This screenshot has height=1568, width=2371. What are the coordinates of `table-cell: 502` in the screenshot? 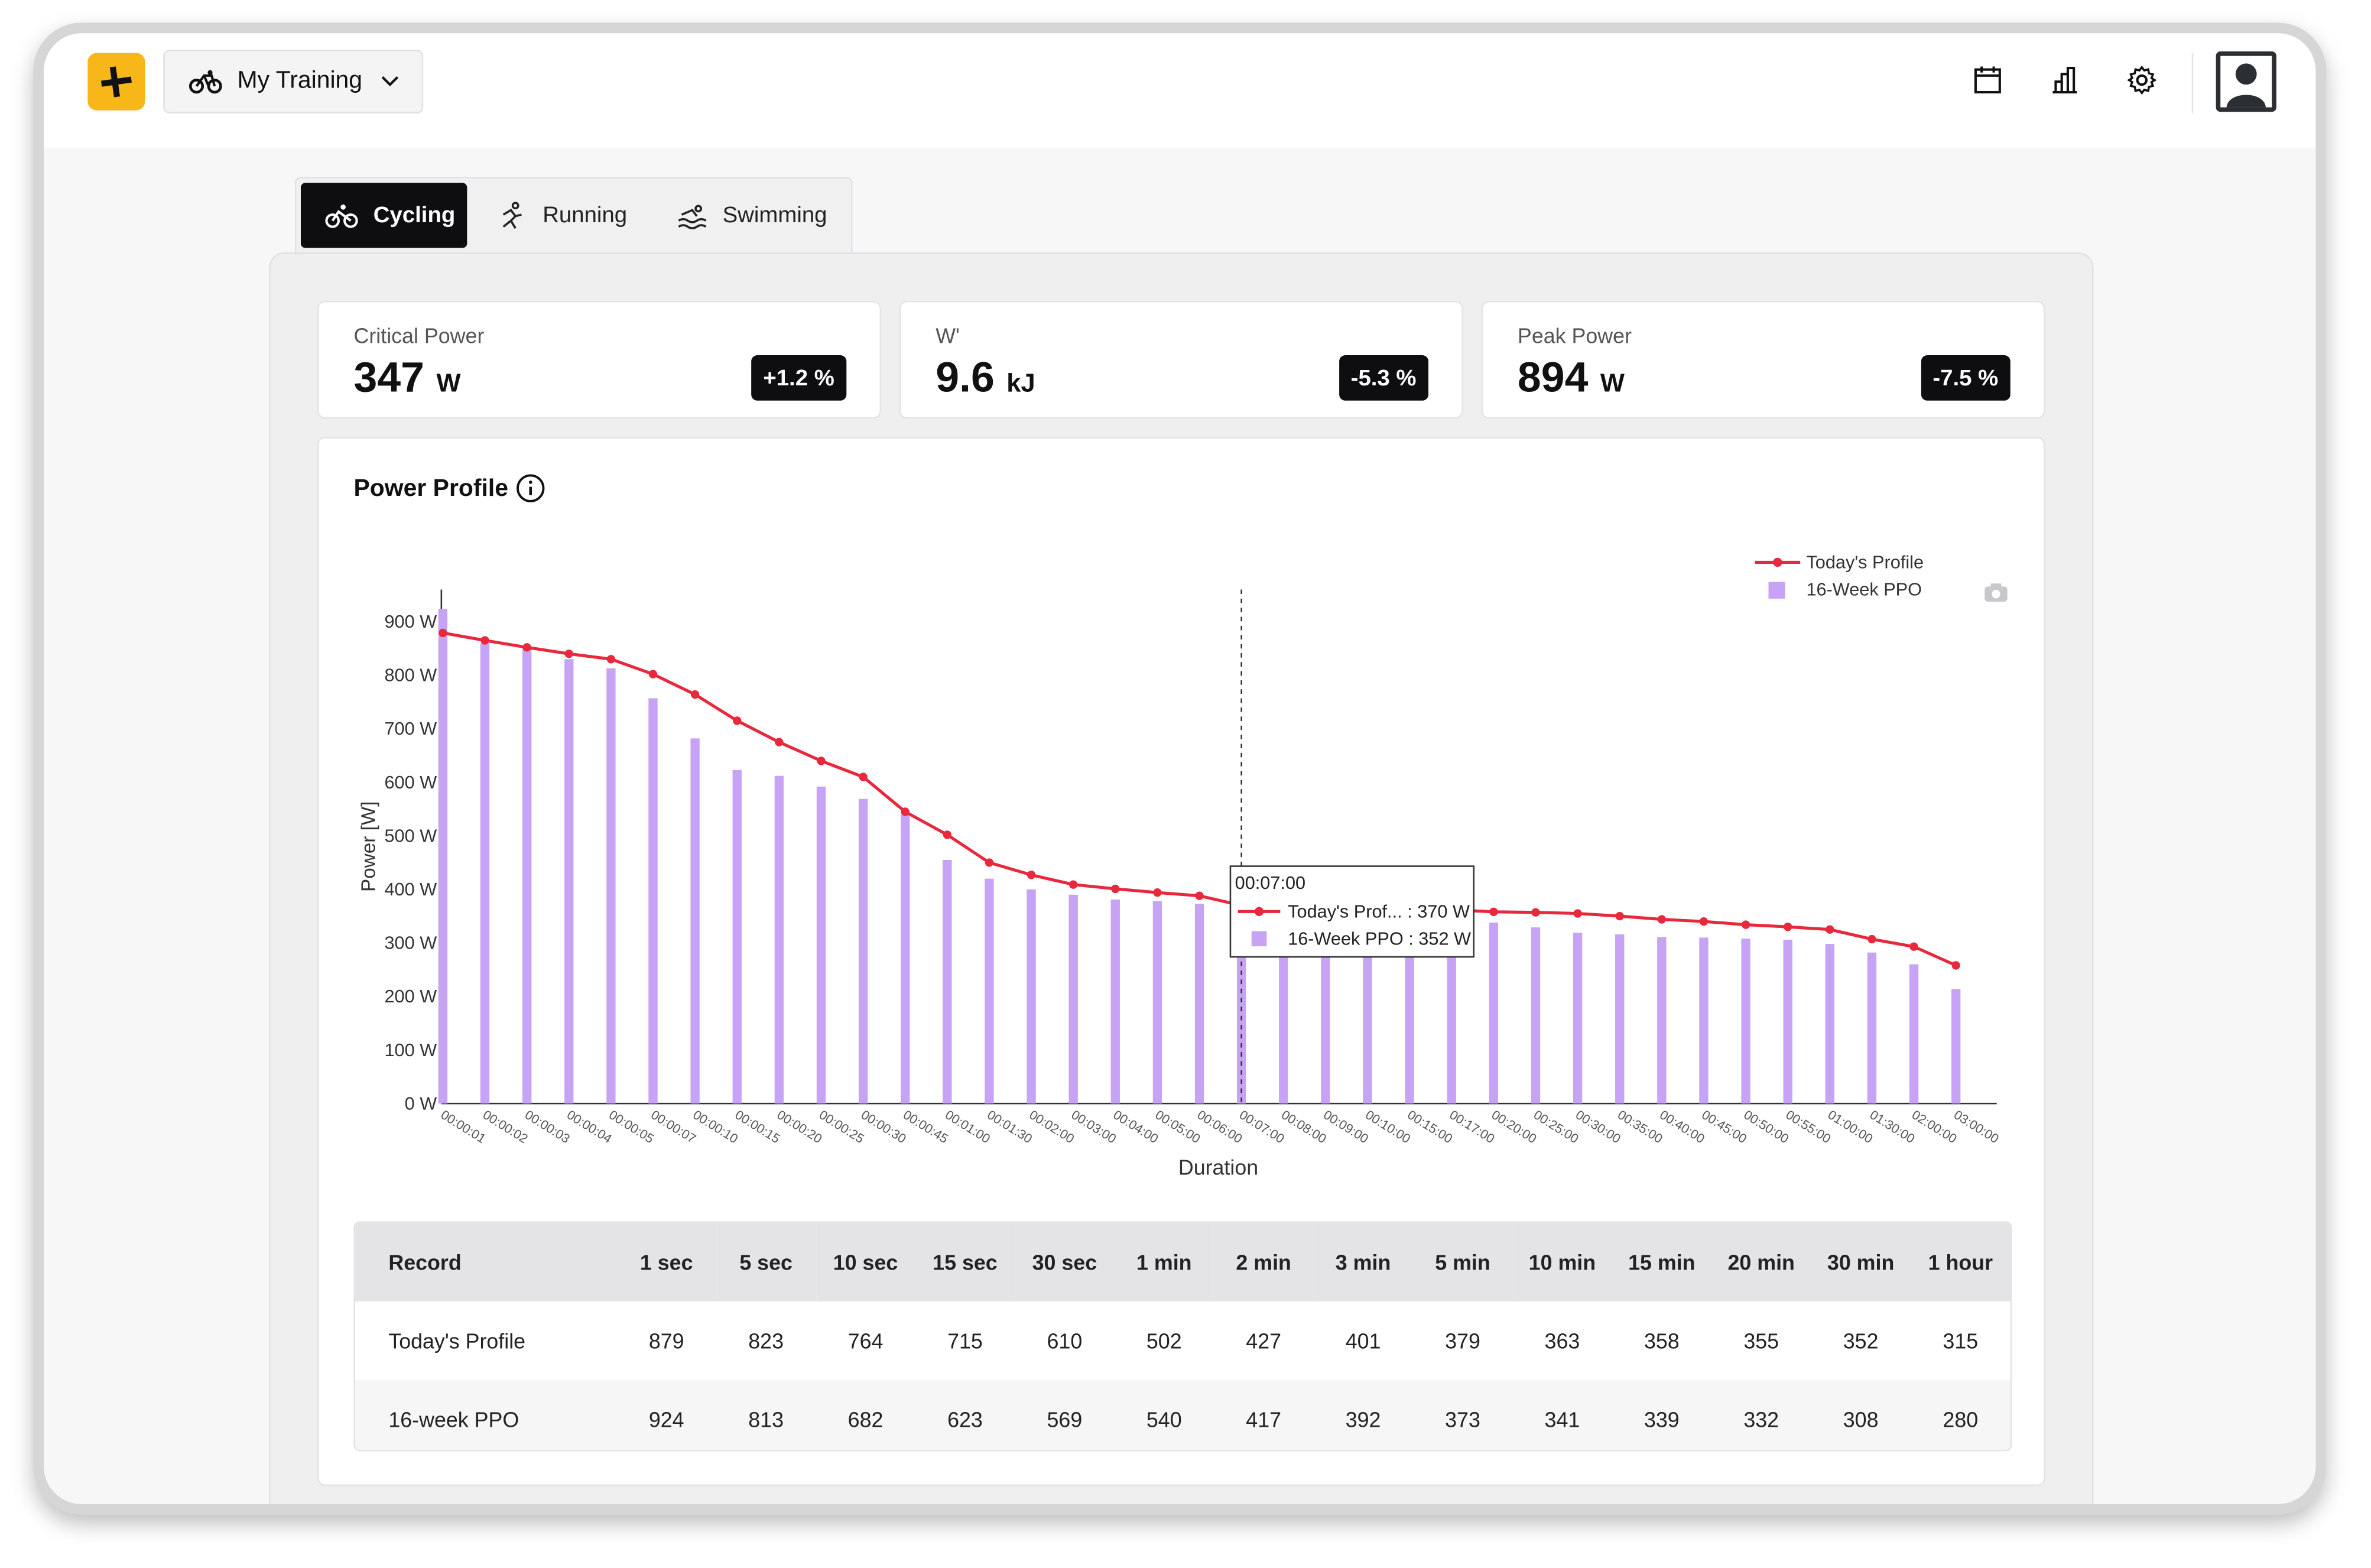 It's located at (1164, 1341).